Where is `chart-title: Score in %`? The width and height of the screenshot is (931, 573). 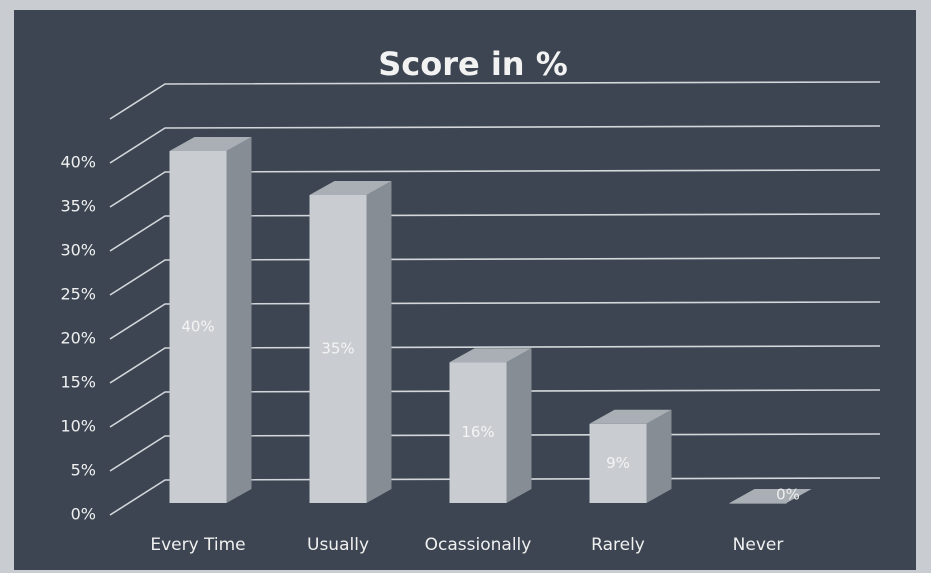 chart-title: Score in % is located at coordinates (473, 64).